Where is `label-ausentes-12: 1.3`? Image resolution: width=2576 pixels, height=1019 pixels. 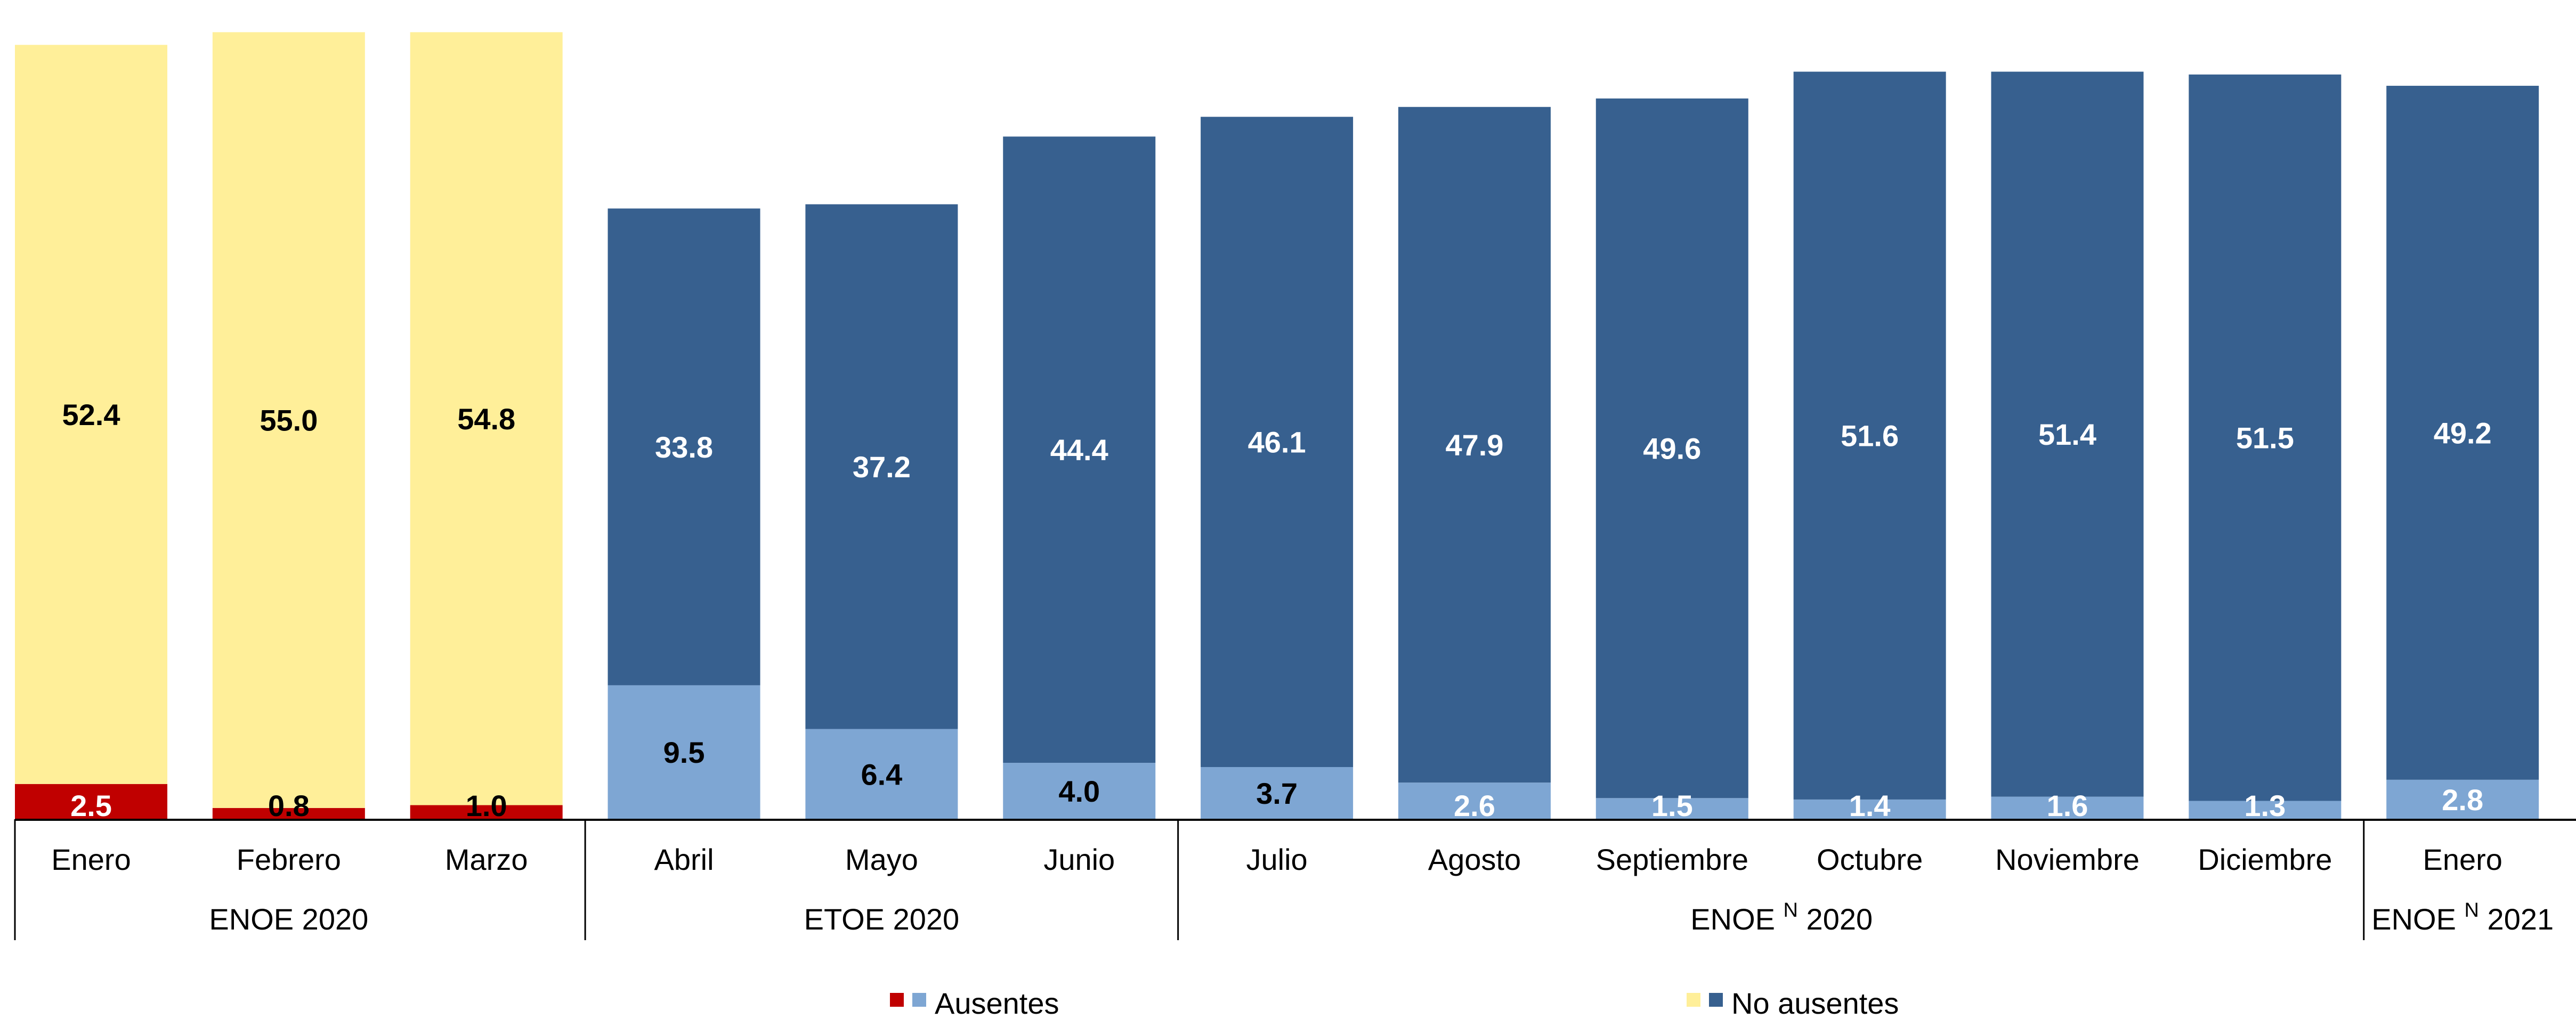
label-ausentes-12: 1.3 is located at coordinates (2265, 805).